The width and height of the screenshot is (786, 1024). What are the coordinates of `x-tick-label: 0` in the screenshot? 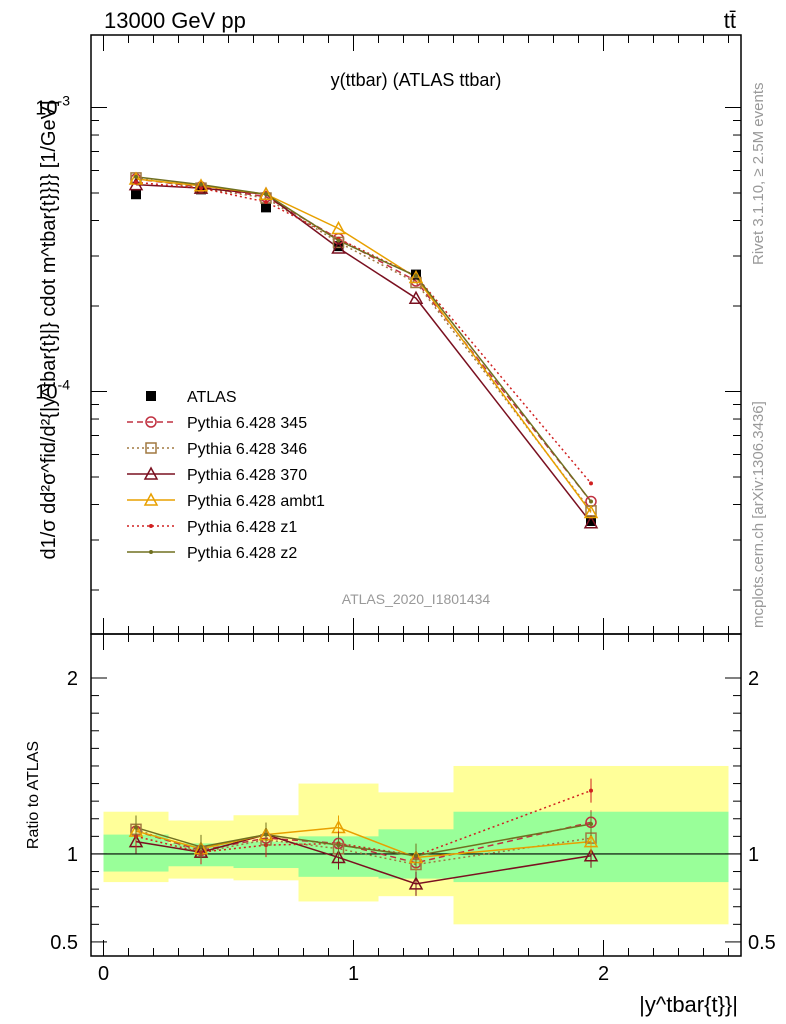 It's located at (103, 974).